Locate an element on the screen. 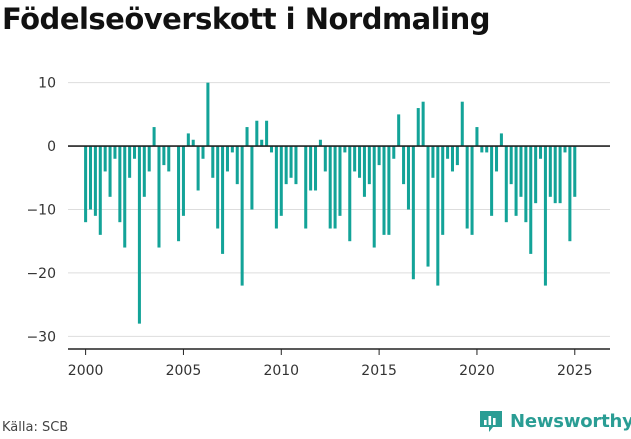 The height and width of the screenshot is (439, 631). x-tick-label: 2005 is located at coordinates (184, 371).